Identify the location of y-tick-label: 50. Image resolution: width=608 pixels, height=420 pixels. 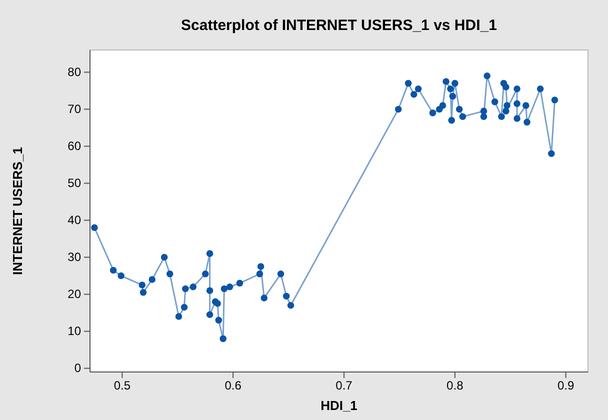
(75, 183).